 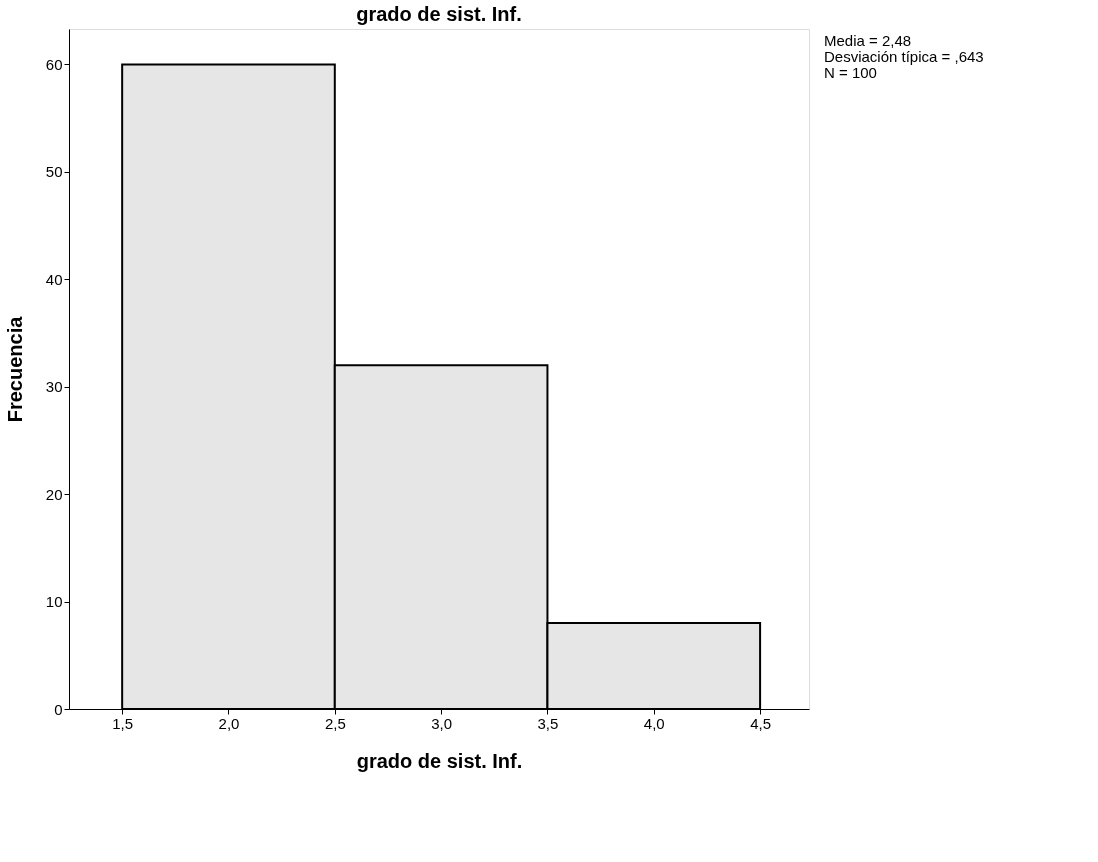 What do you see at coordinates (54, 64) in the screenshot?
I see `y-tick-label: 60` at bounding box center [54, 64].